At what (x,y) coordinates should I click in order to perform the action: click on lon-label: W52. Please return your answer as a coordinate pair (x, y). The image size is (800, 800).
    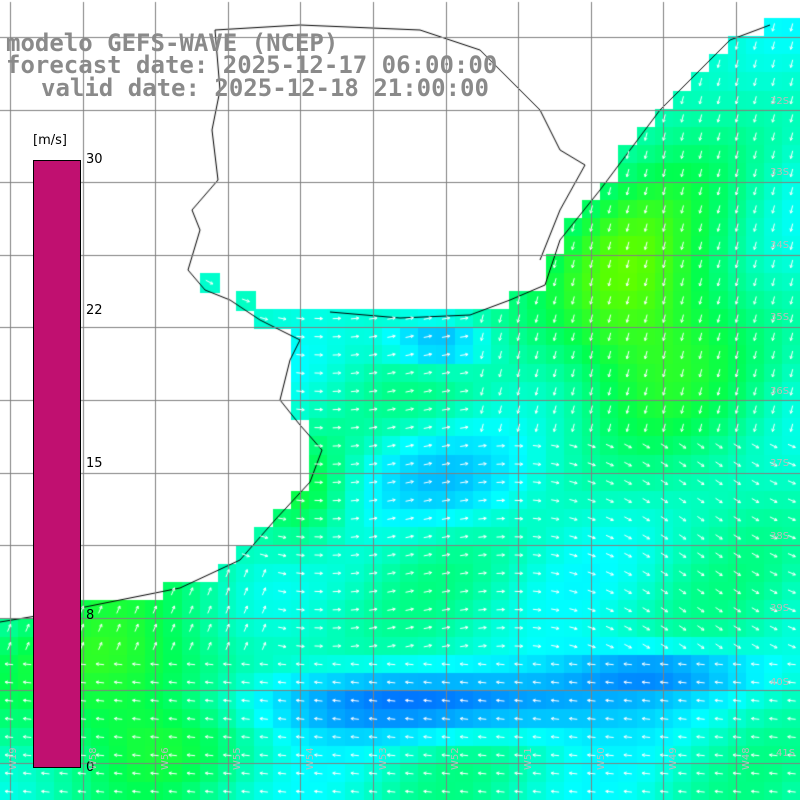
    Looking at the image, I should click on (455, 758).